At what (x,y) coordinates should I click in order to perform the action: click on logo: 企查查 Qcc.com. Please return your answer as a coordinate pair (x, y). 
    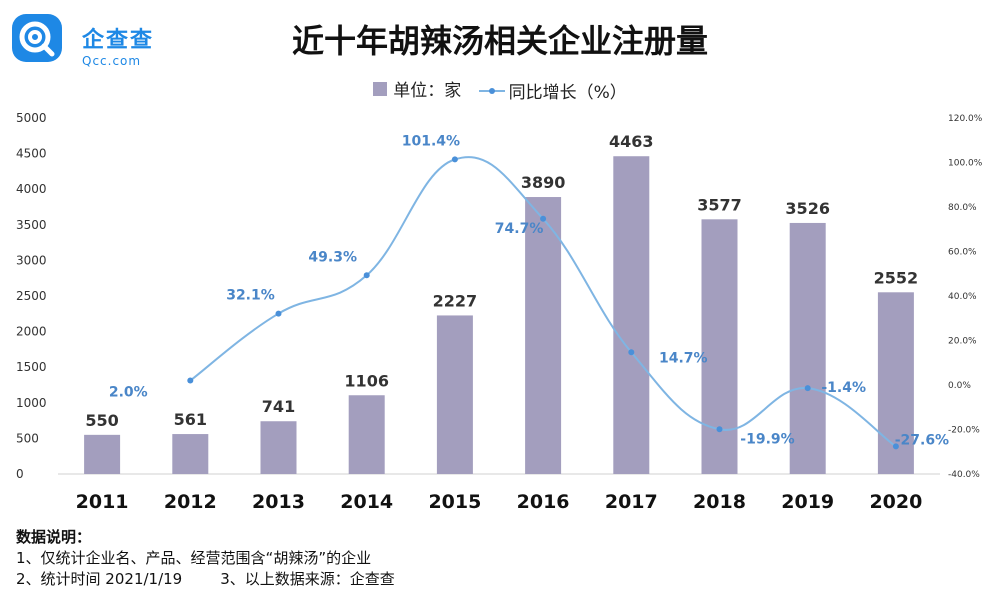
    Looking at the image, I should click on (85, 40).